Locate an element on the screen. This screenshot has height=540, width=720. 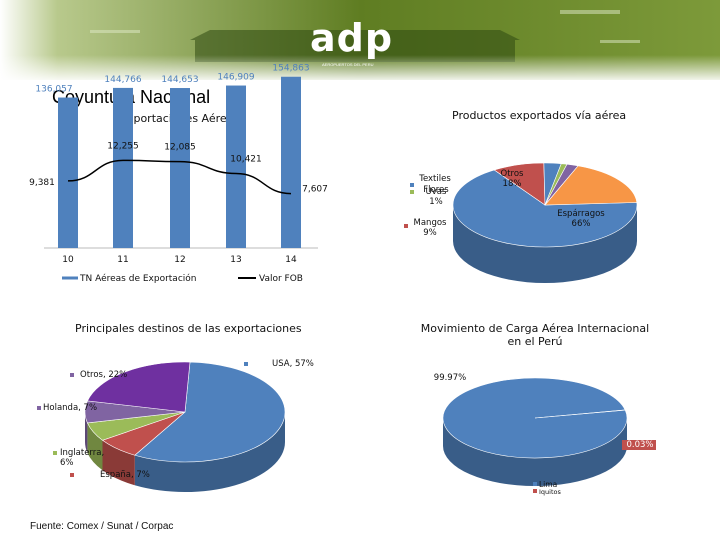
line-label-10-line: 9,381 is located at coordinates (42, 183).